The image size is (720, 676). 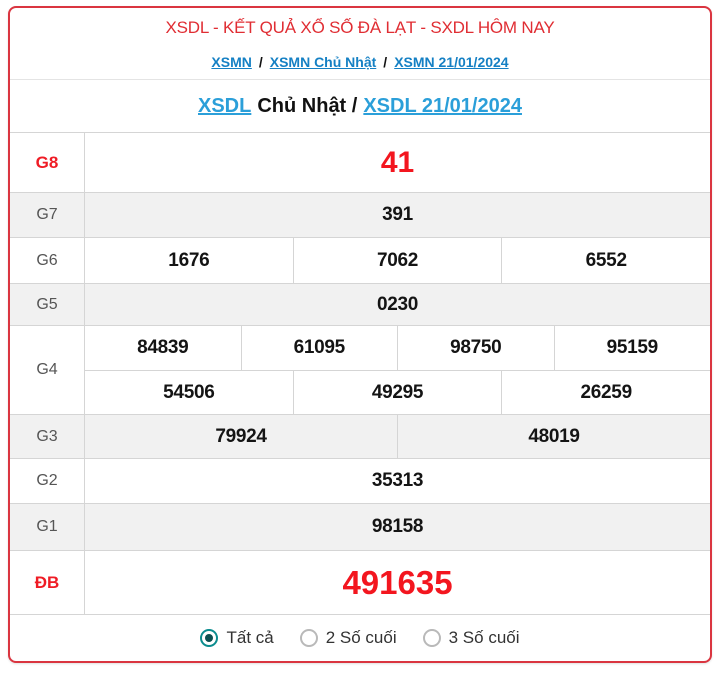 What do you see at coordinates (484, 637) in the screenshot?
I see `radio-label: 3 Số cuối` at bounding box center [484, 637].